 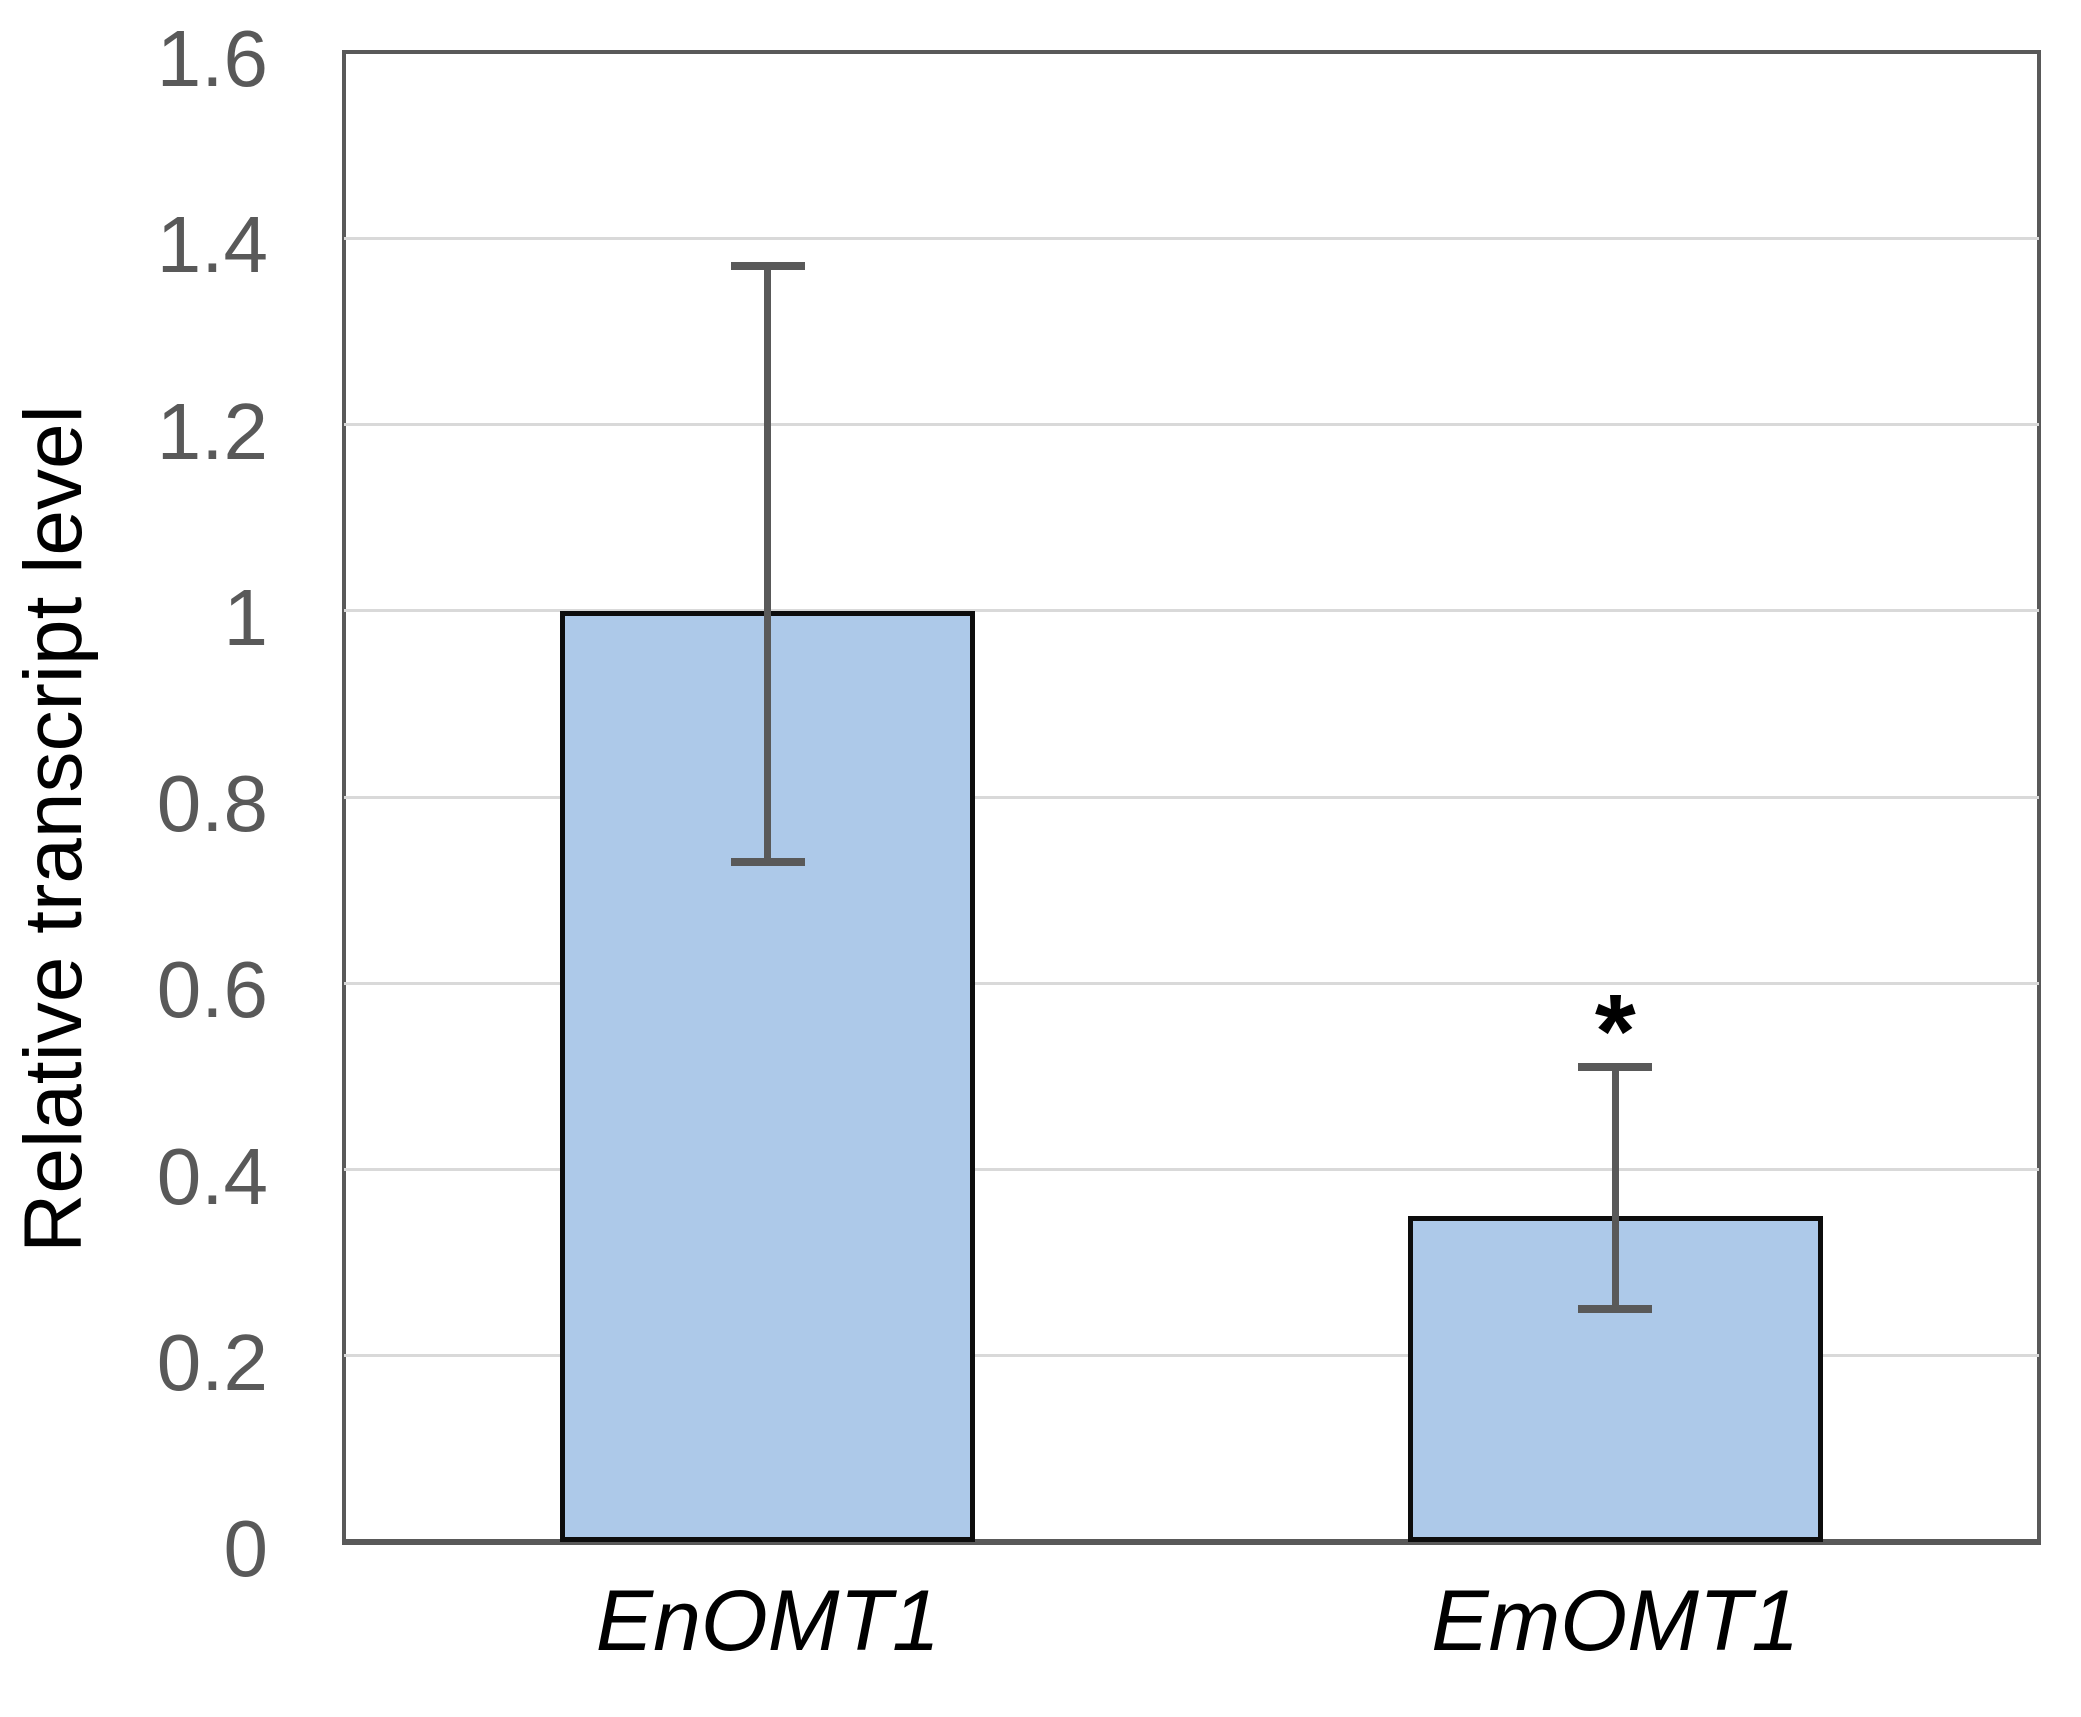 What do you see at coordinates (53, 829) in the screenshot?
I see `y-axis-title: Relative transcript level` at bounding box center [53, 829].